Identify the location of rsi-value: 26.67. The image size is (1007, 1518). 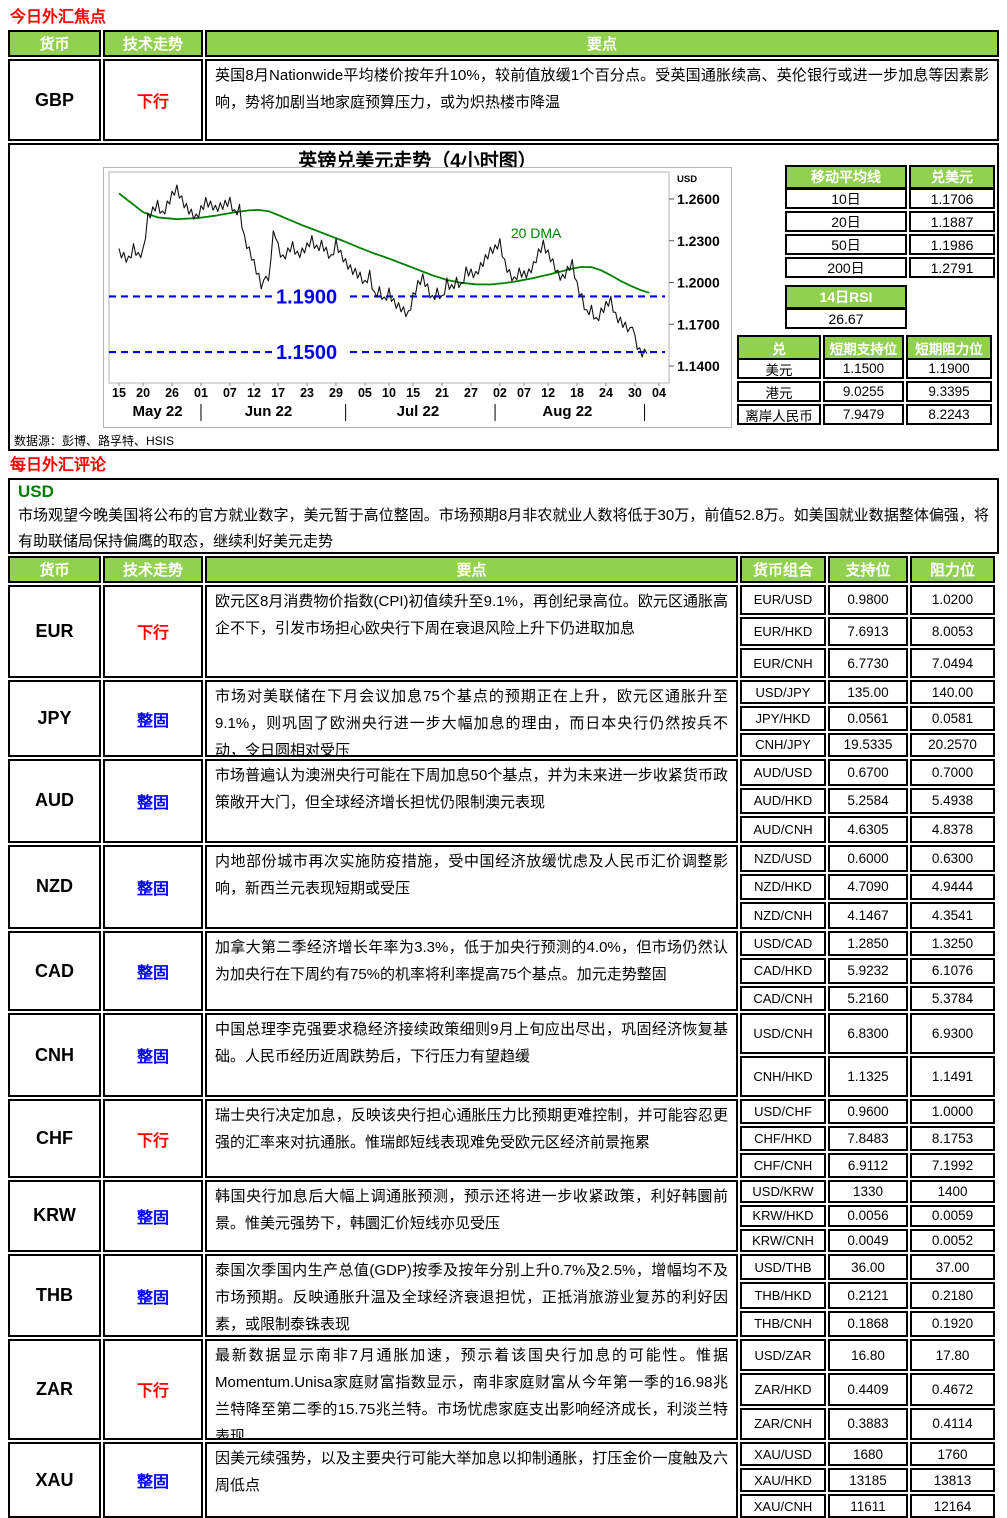
(846, 318).